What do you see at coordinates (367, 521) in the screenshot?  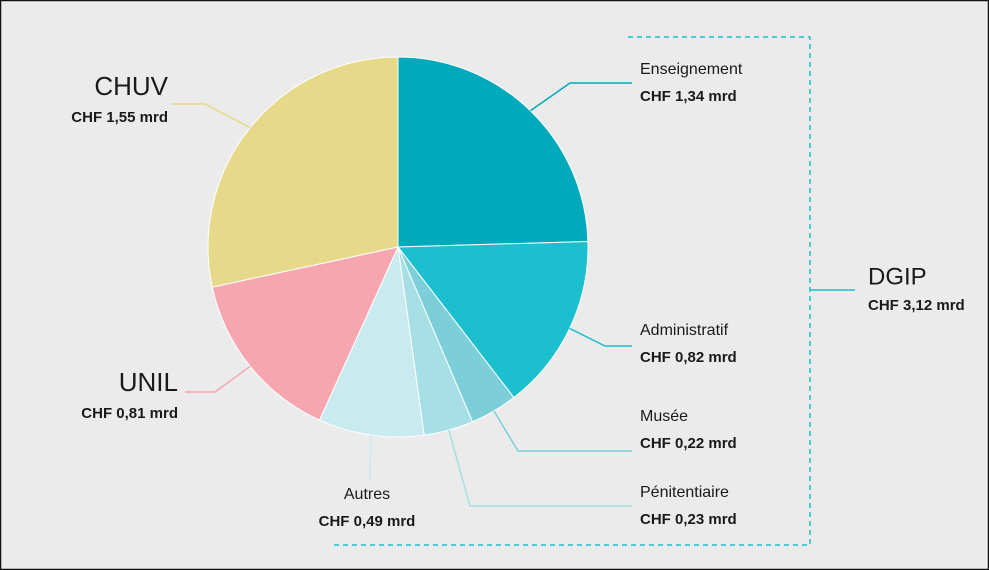 I see `value-label: CHF 0,49 mrd` at bounding box center [367, 521].